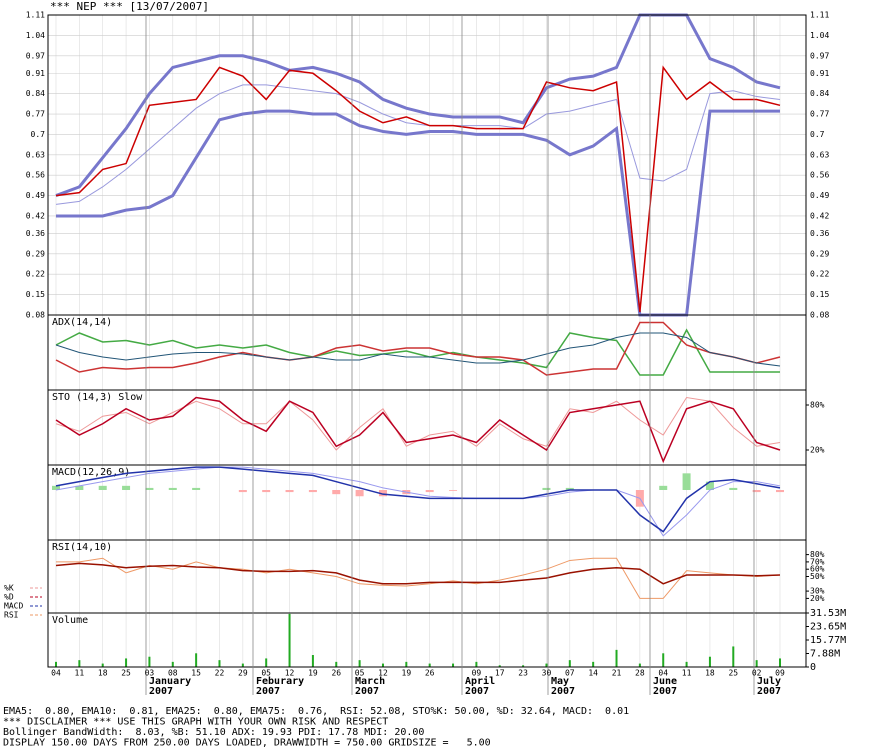 Image resolution: width=870 pixels, height=750 pixels. Describe the element at coordinates (819, 93) in the screenshot. I see `y-tick-label: 0.84` at that location.